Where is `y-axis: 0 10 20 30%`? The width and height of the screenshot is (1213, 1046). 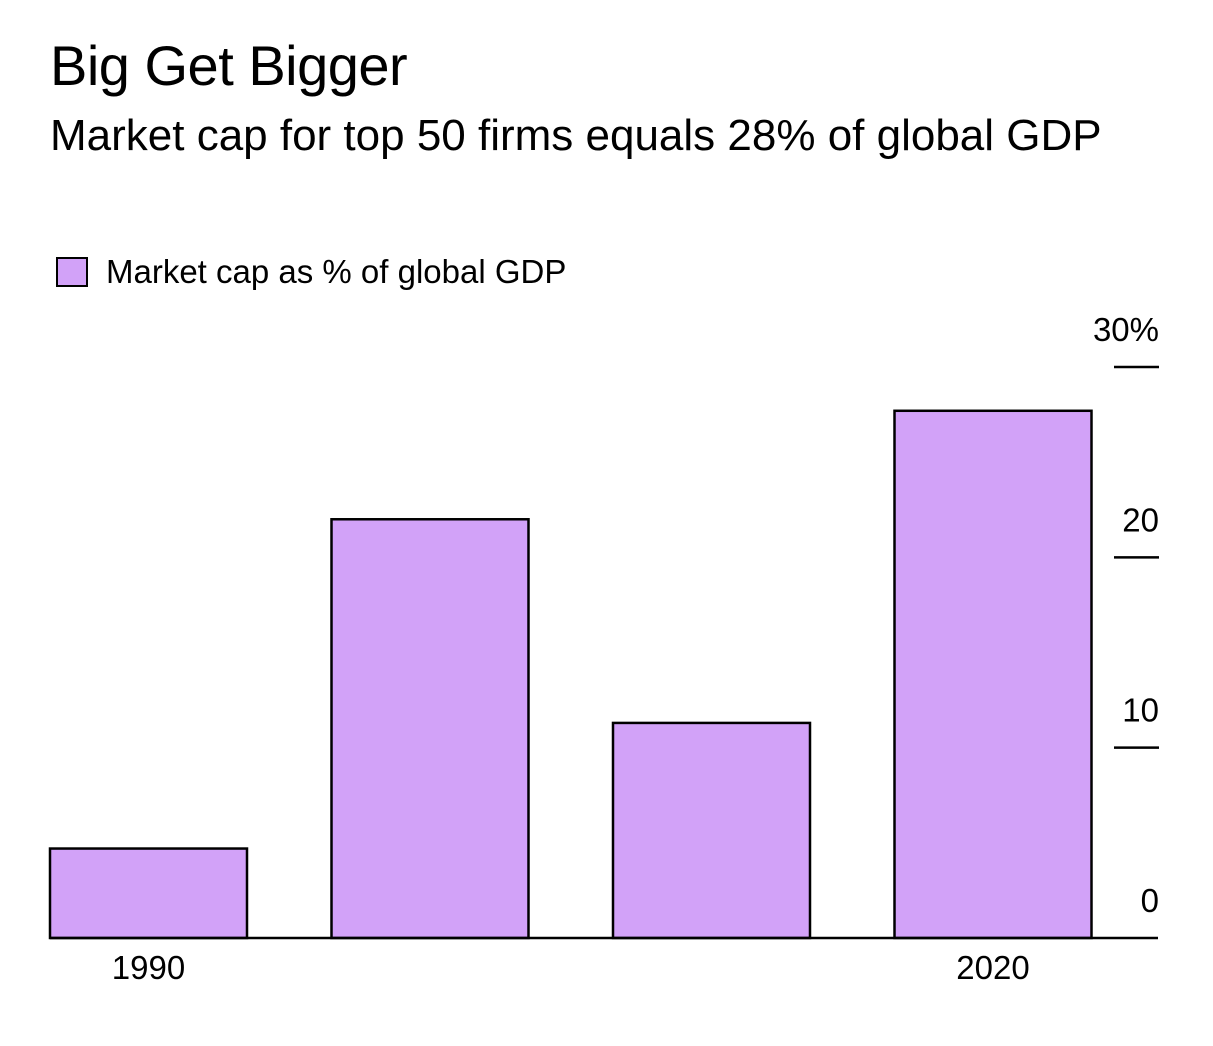
y-axis: 0 10 20 30% is located at coordinates (1126, 615).